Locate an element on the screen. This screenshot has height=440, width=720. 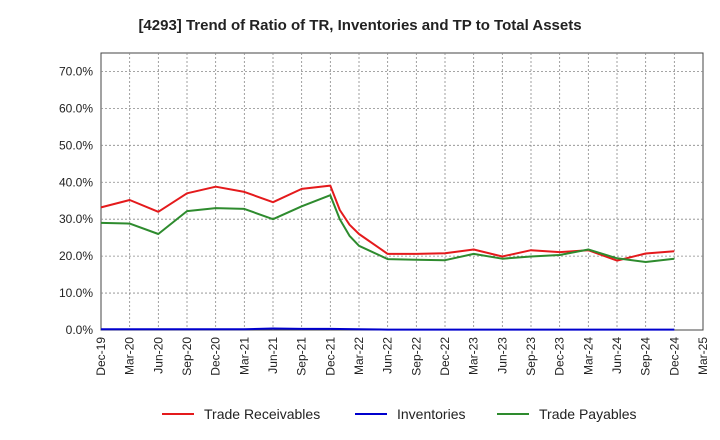
legend-label-1: Trade Receivables is located at coordinates (262, 414).